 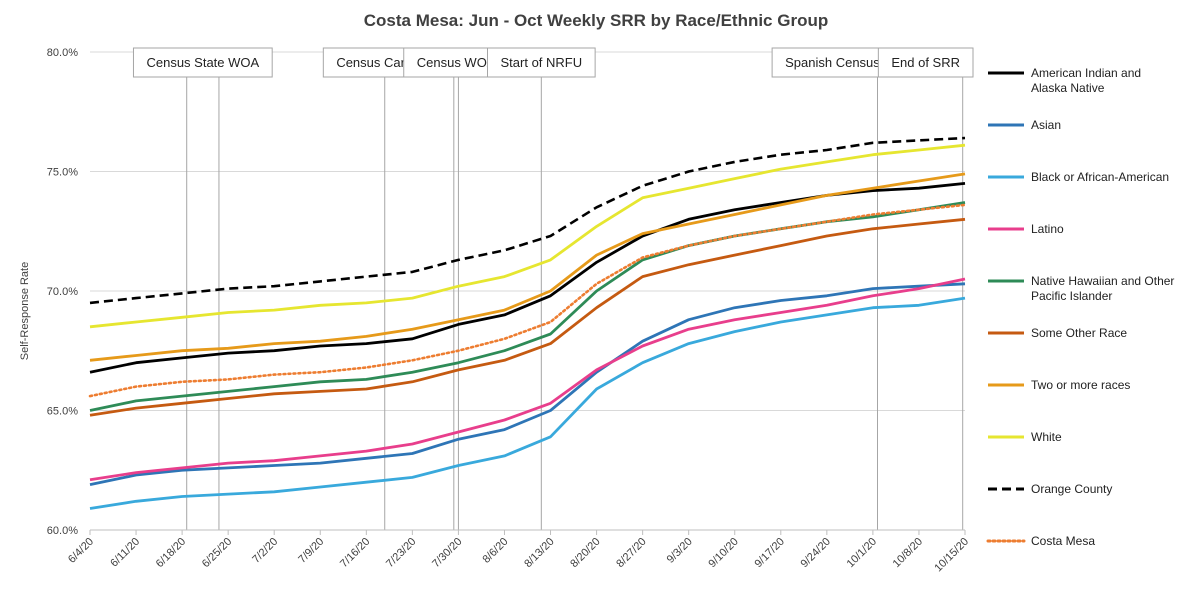 I want to click on legend-label: Some Other Race, so click(x=1079, y=333).